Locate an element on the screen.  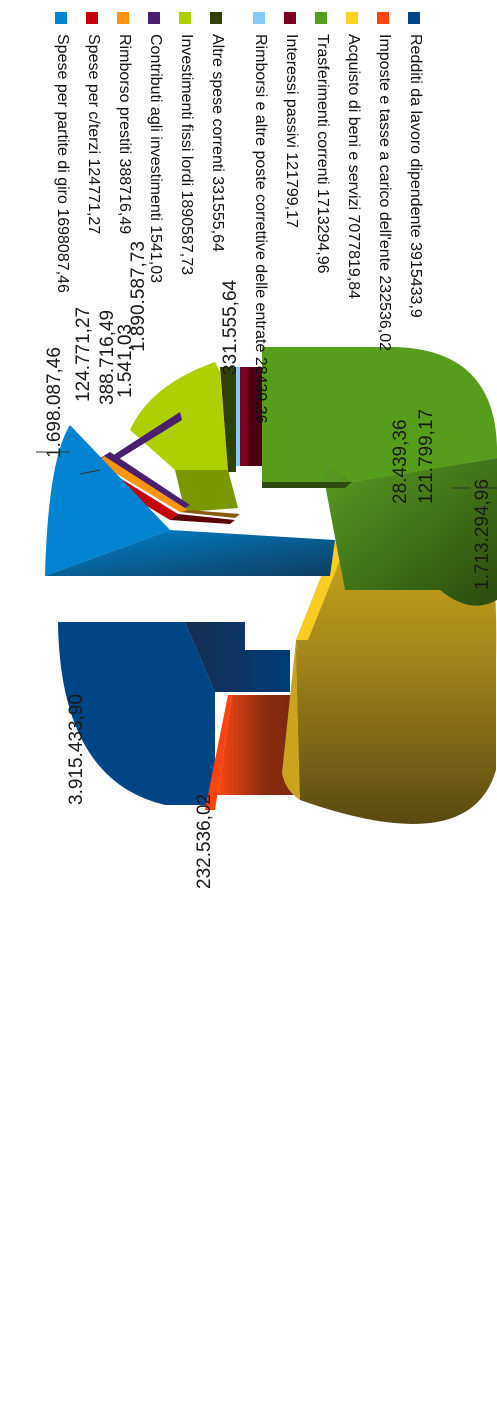
legend-label-redditi-da-lavoro-dipendente: Redditi da lavoro dipendente 3915433,9 is located at coordinates (415, 176).